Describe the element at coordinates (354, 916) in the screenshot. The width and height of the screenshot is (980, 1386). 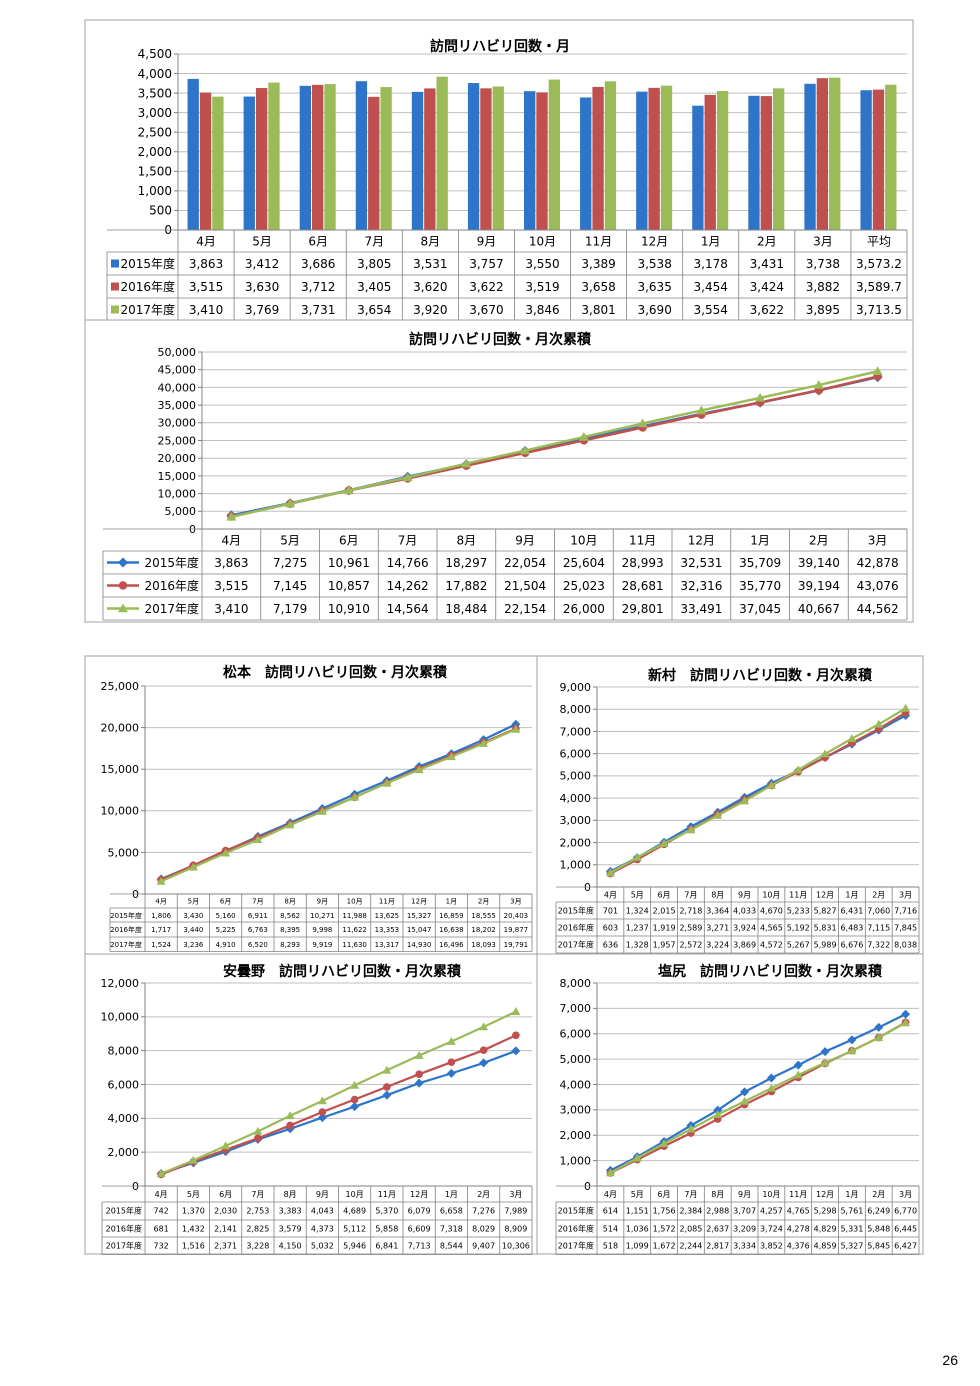
I see `data-label: 11,988` at that location.